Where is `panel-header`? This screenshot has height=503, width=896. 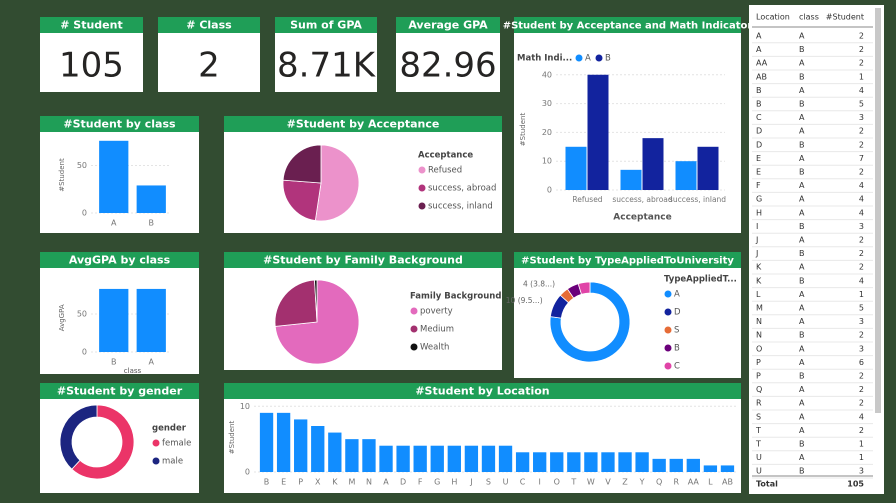 panel-header is located at coordinates (482, 391).